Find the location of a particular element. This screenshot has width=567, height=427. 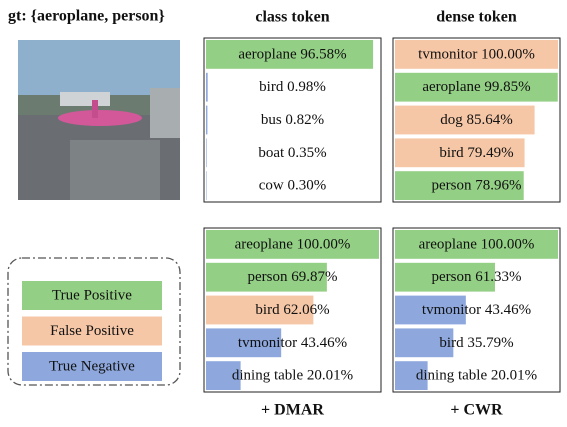

bar-label: dog 85.64% is located at coordinates (476, 120).